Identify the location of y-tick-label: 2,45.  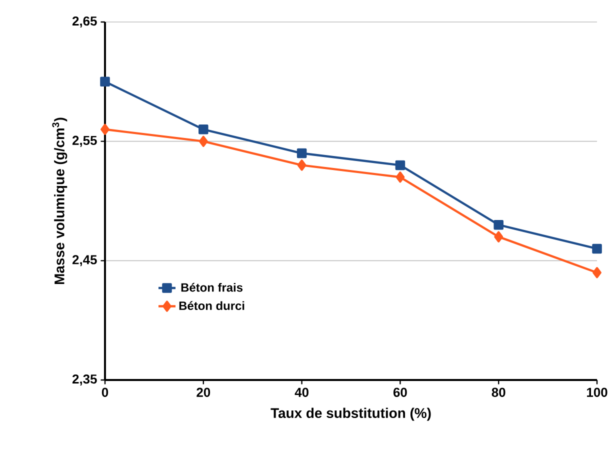
(84, 260).